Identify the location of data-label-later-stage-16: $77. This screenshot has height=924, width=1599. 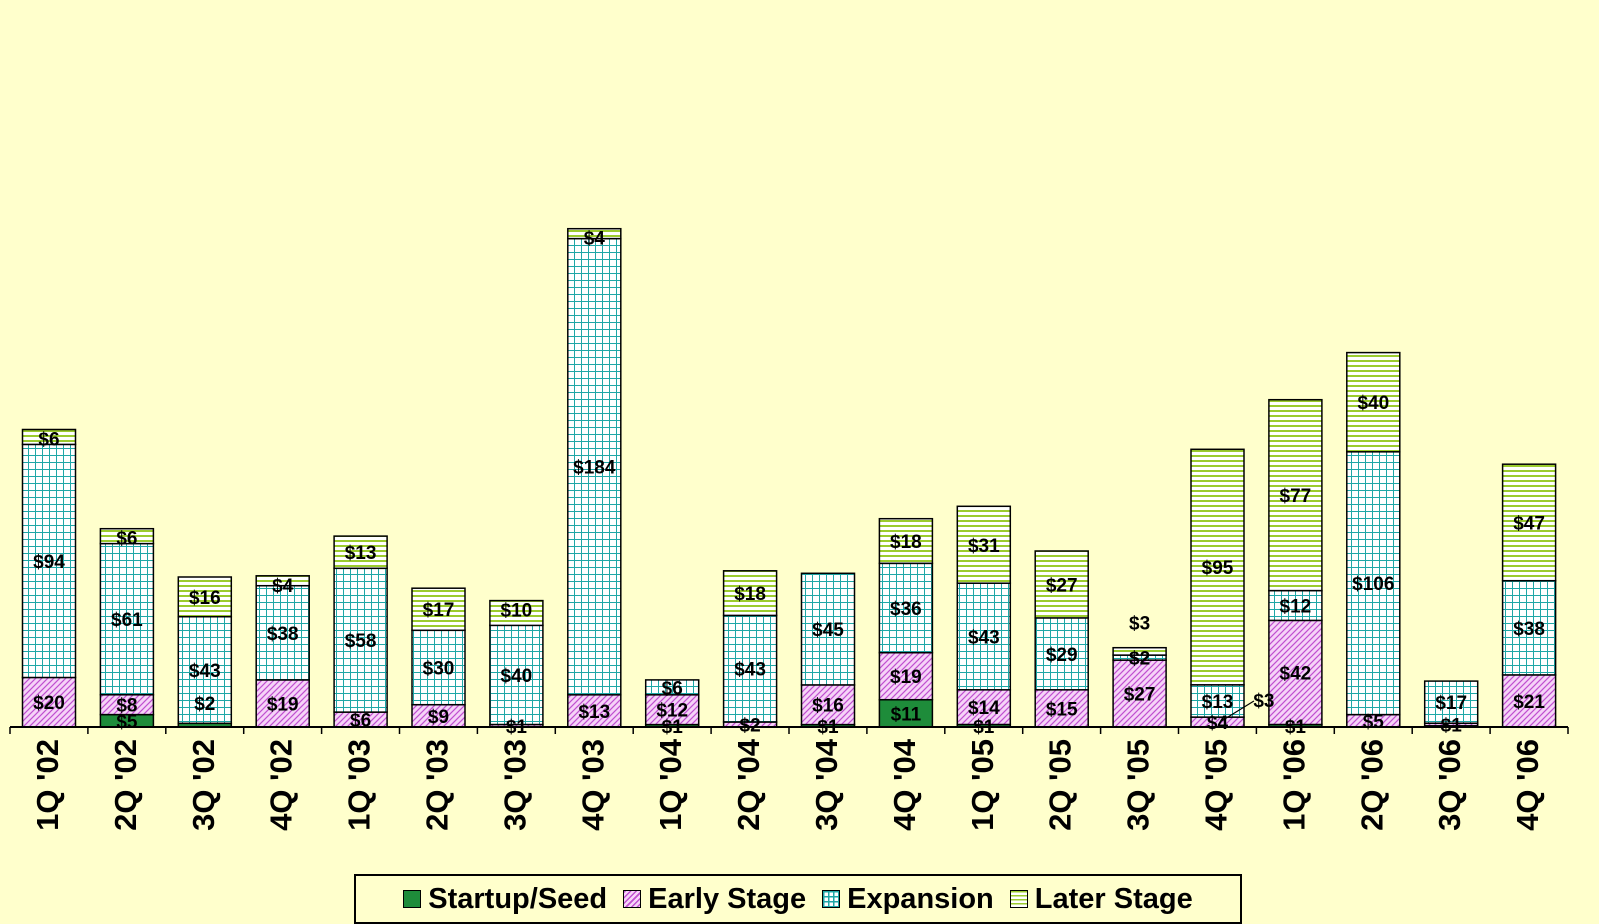
(1296, 496).